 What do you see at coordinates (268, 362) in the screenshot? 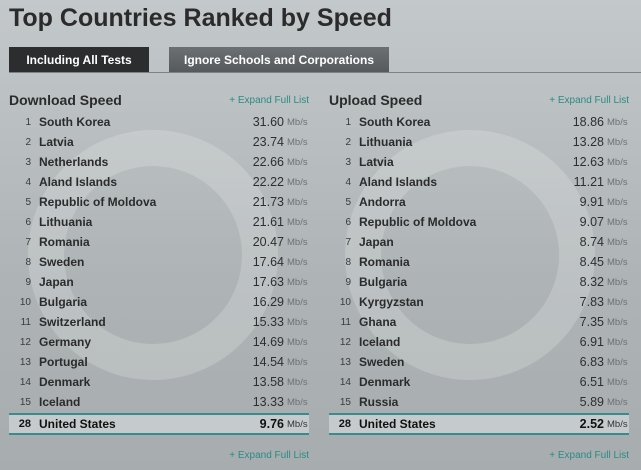
I see `speed-value: 14.54` at bounding box center [268, 362].